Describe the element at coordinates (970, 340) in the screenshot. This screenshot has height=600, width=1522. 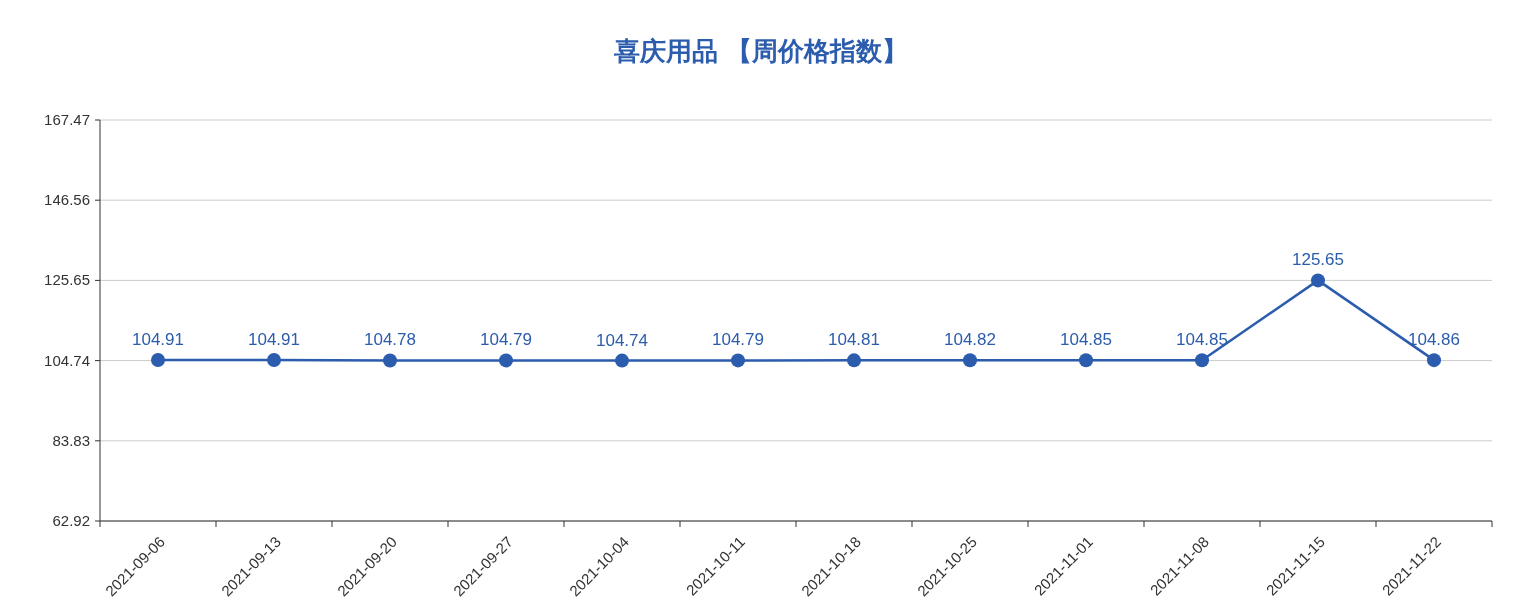
I see `data-label: 104.82` at that location.